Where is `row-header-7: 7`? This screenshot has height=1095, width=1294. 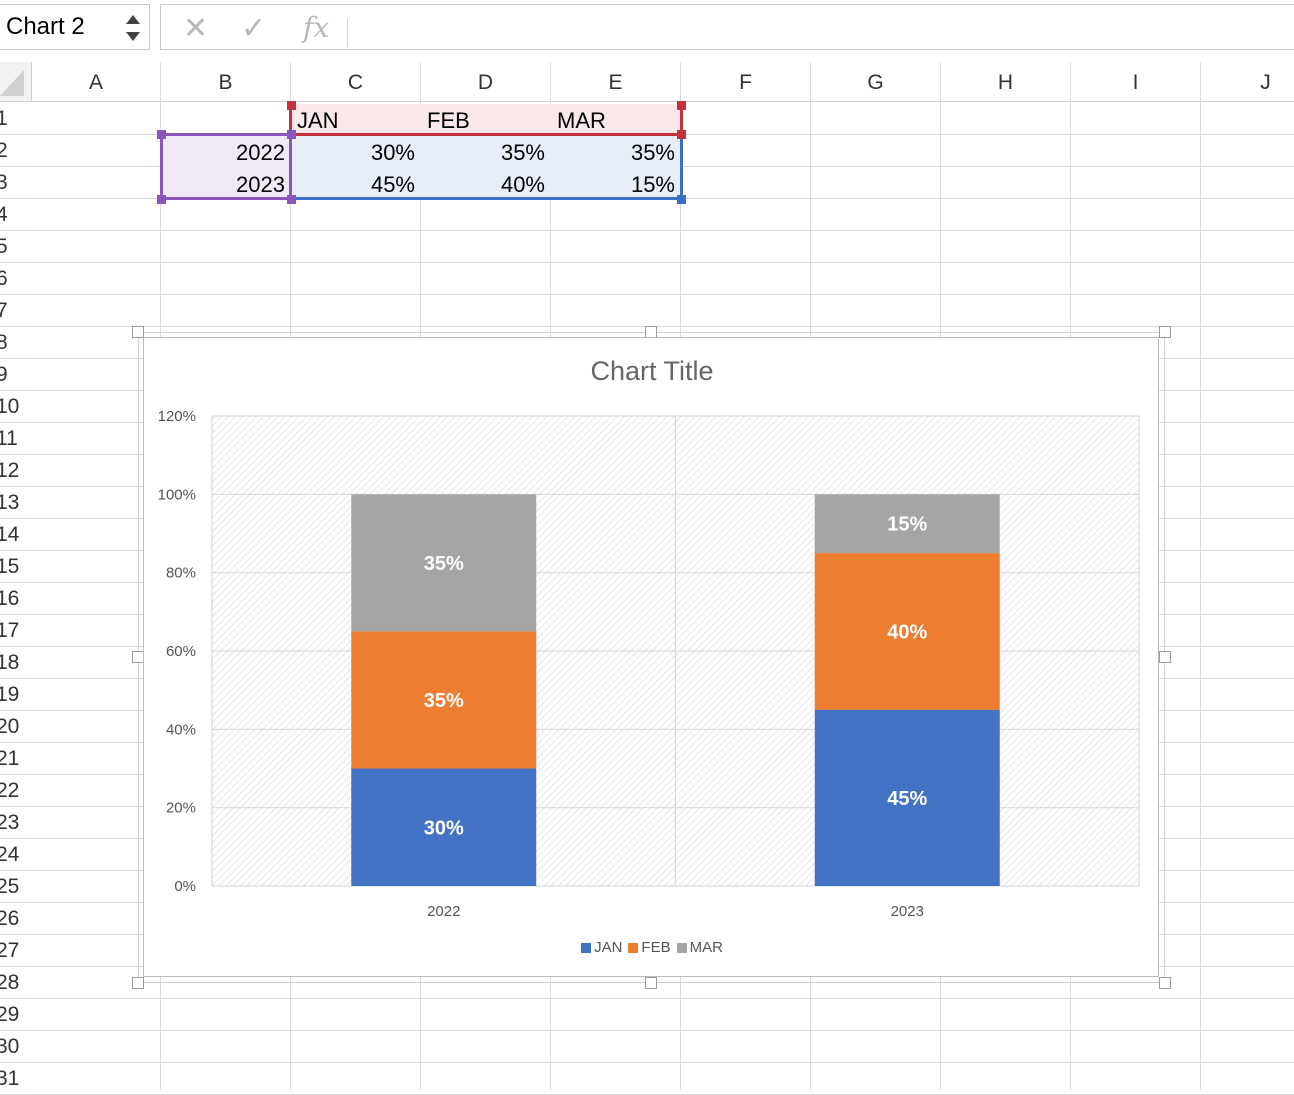
row-header-7: 7 is located at coordinates (16, 311).